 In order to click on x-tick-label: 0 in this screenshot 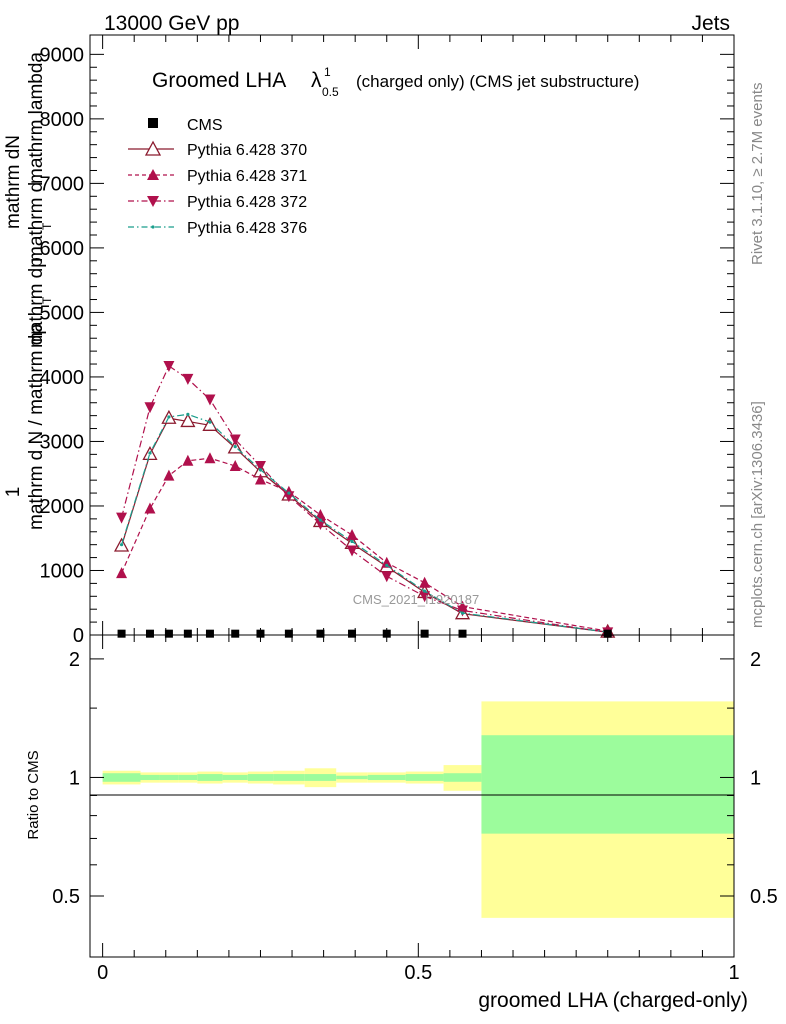, I will do `click(102, 973)`.